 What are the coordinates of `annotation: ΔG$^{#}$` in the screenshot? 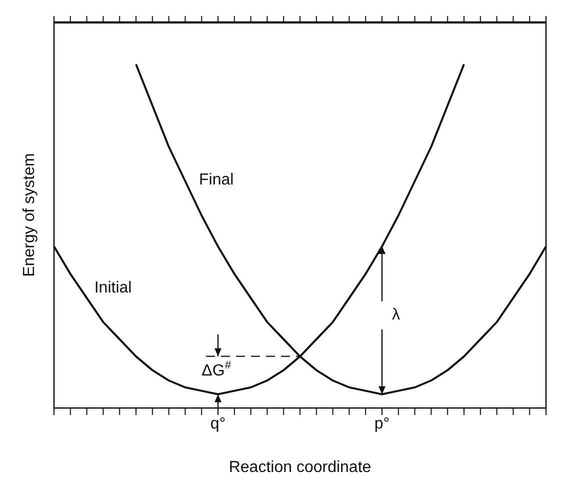 It's located at (217, 369).